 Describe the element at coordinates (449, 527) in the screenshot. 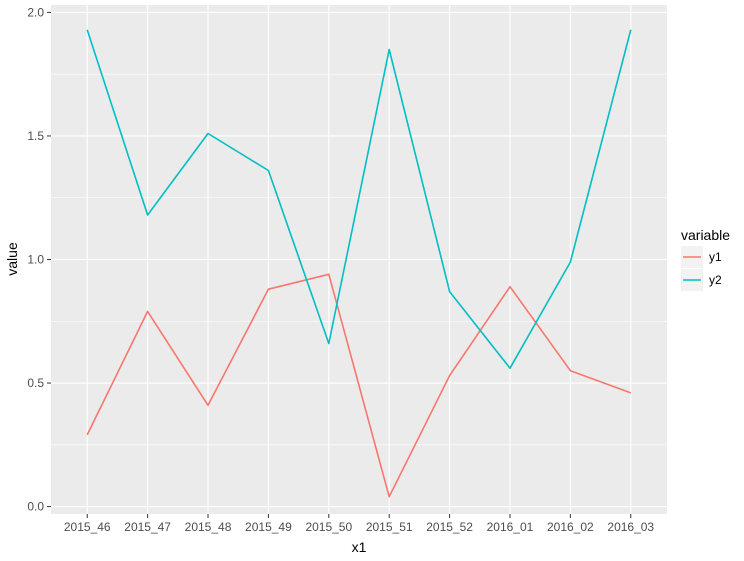

I see `x-tick-label: 2015_52` at that location.